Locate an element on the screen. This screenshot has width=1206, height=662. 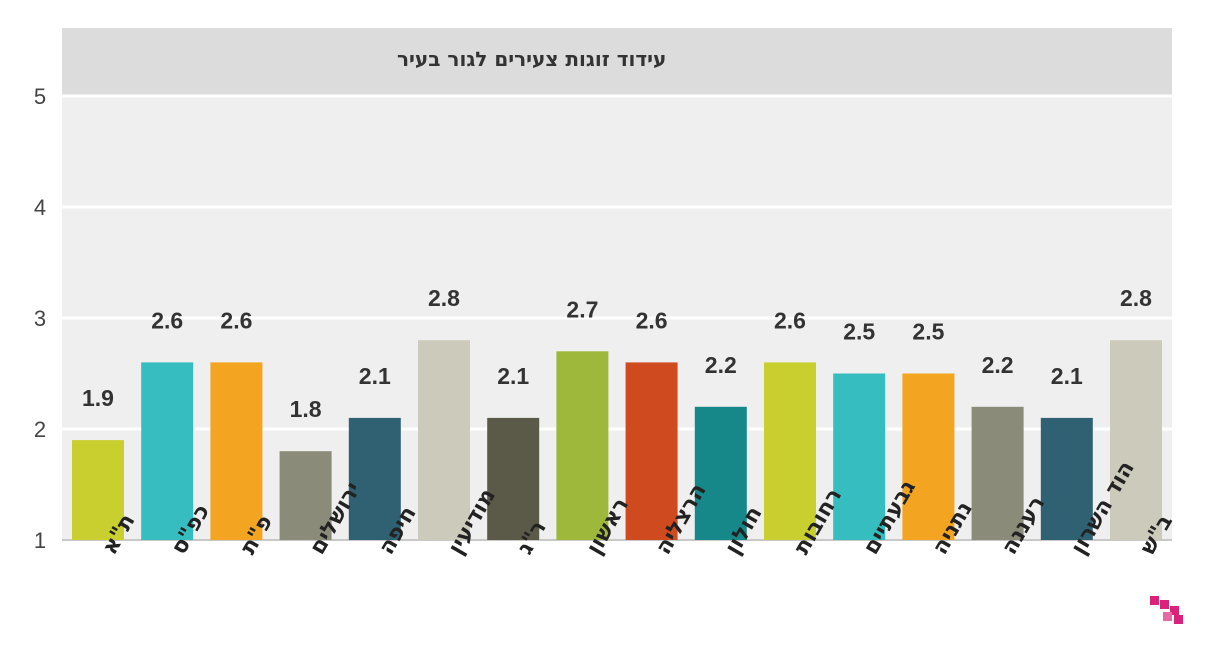
title-band is located at coordinates (617, 62).